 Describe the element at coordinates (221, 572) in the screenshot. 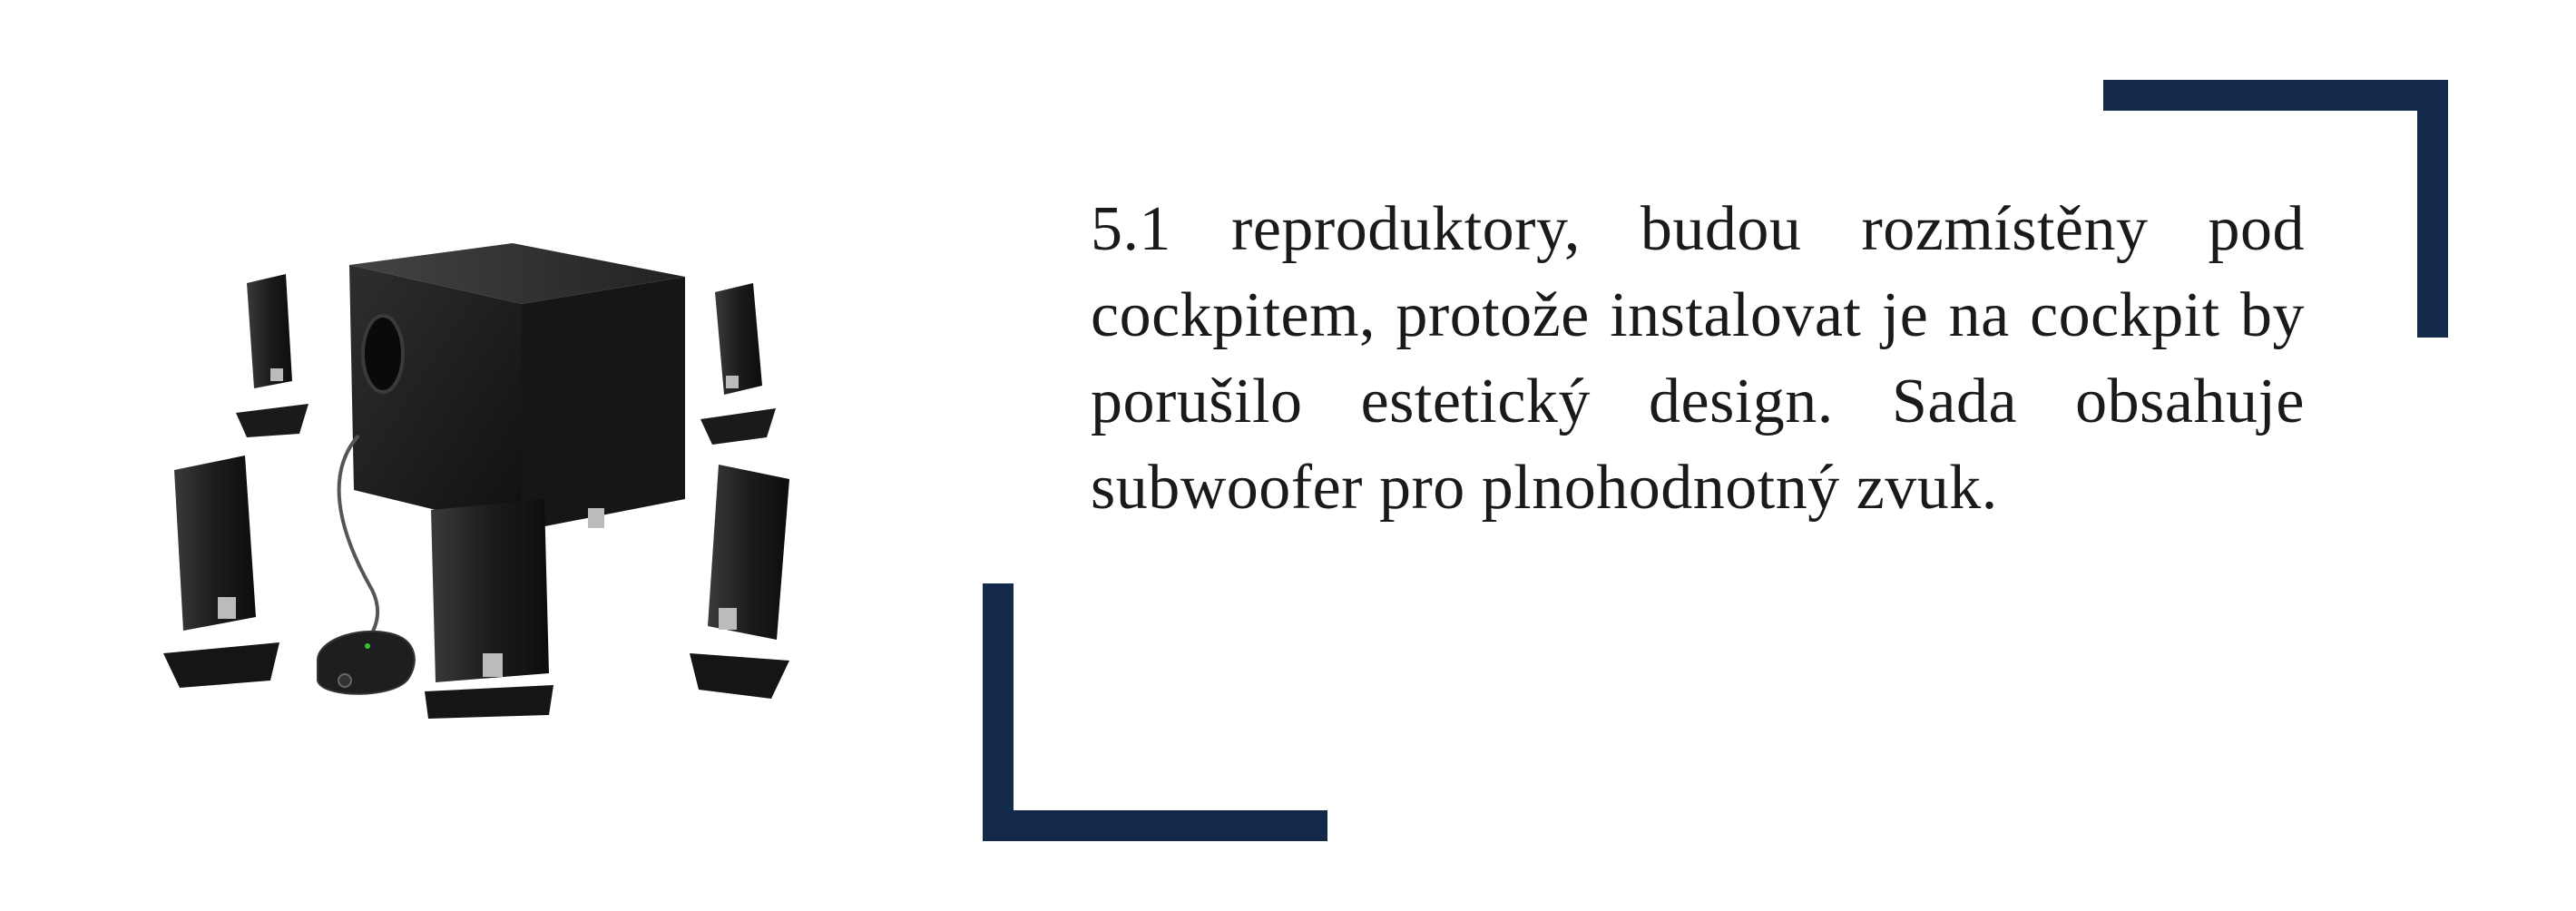

I see `satellite-front-left` at that location.